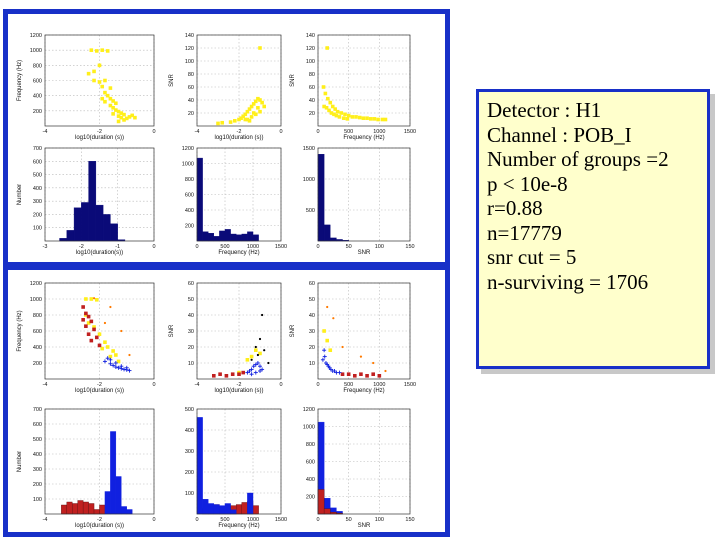  What do you see at coordinates (379, 520) in the screenshot?
I see `x-tick-label: 100` at bounding box center [379, 520].